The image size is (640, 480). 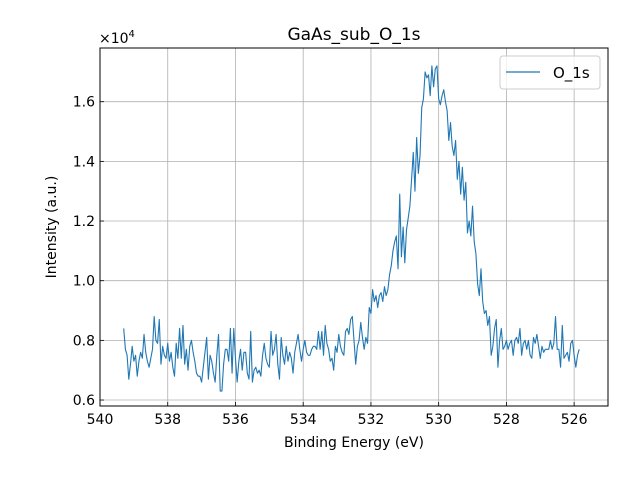 What do you see at coordinates (371, 420) in the screenshot?
I see `x-tick-label: 532` at bounding box center [371, 420].